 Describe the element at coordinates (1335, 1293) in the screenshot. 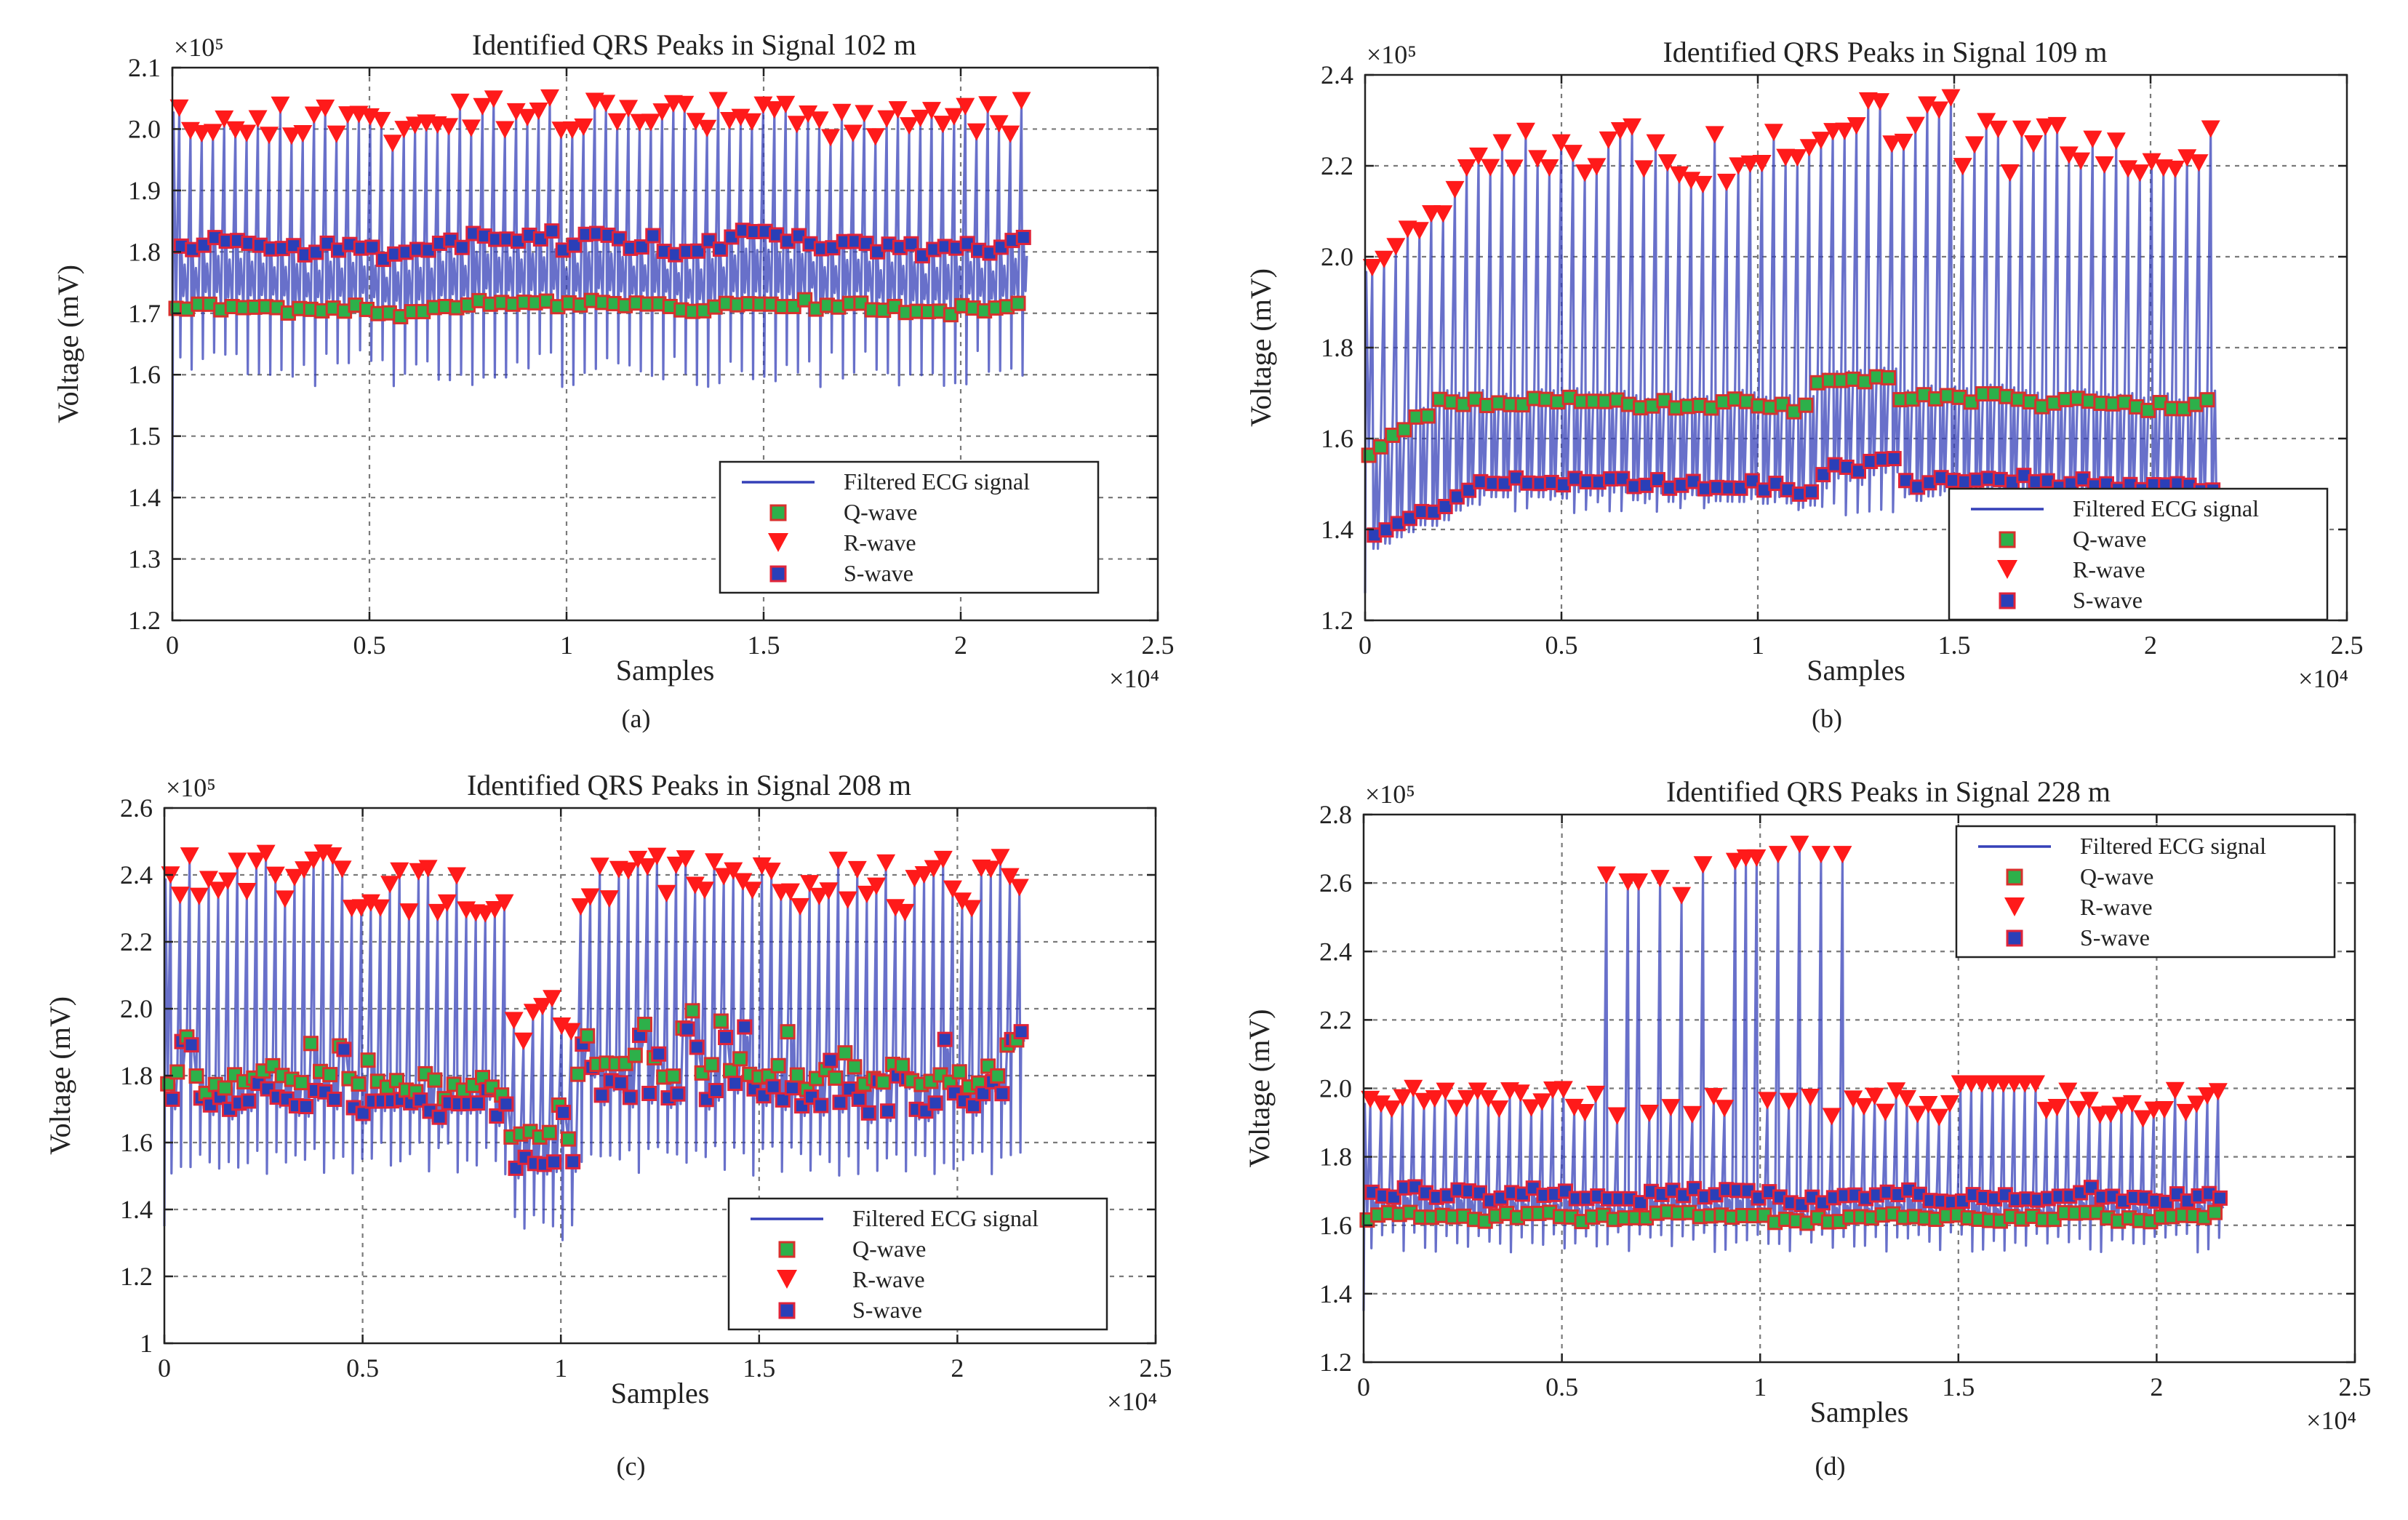

I see `y-tick-label: 1.4` at that location.